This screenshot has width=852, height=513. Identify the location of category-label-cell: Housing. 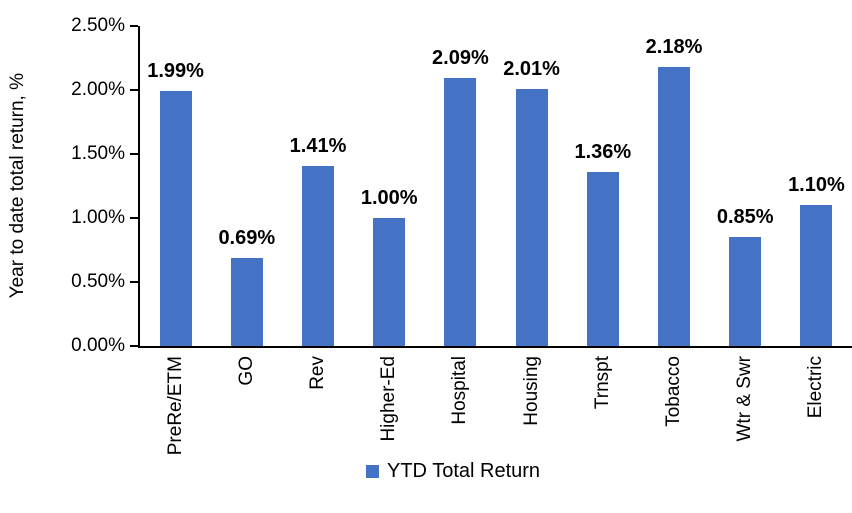
(531, 412).